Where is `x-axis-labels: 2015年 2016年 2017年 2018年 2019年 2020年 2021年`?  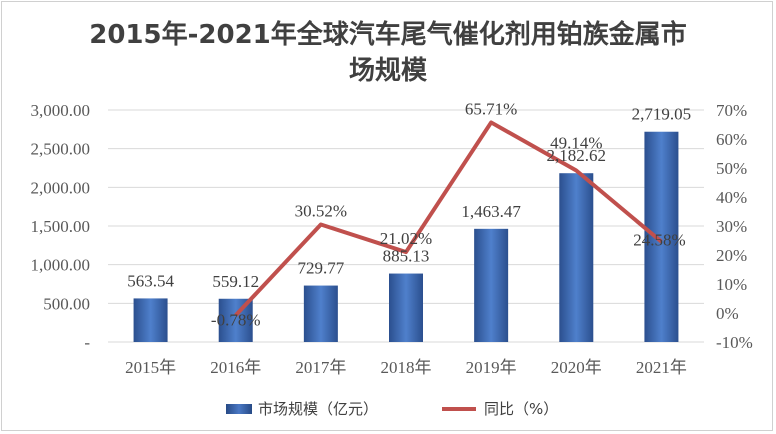 x-axis-labels: 2015年 2016年 2017年 2018年 2019年 2020年 2021年 is located at coordinates (406, 367).